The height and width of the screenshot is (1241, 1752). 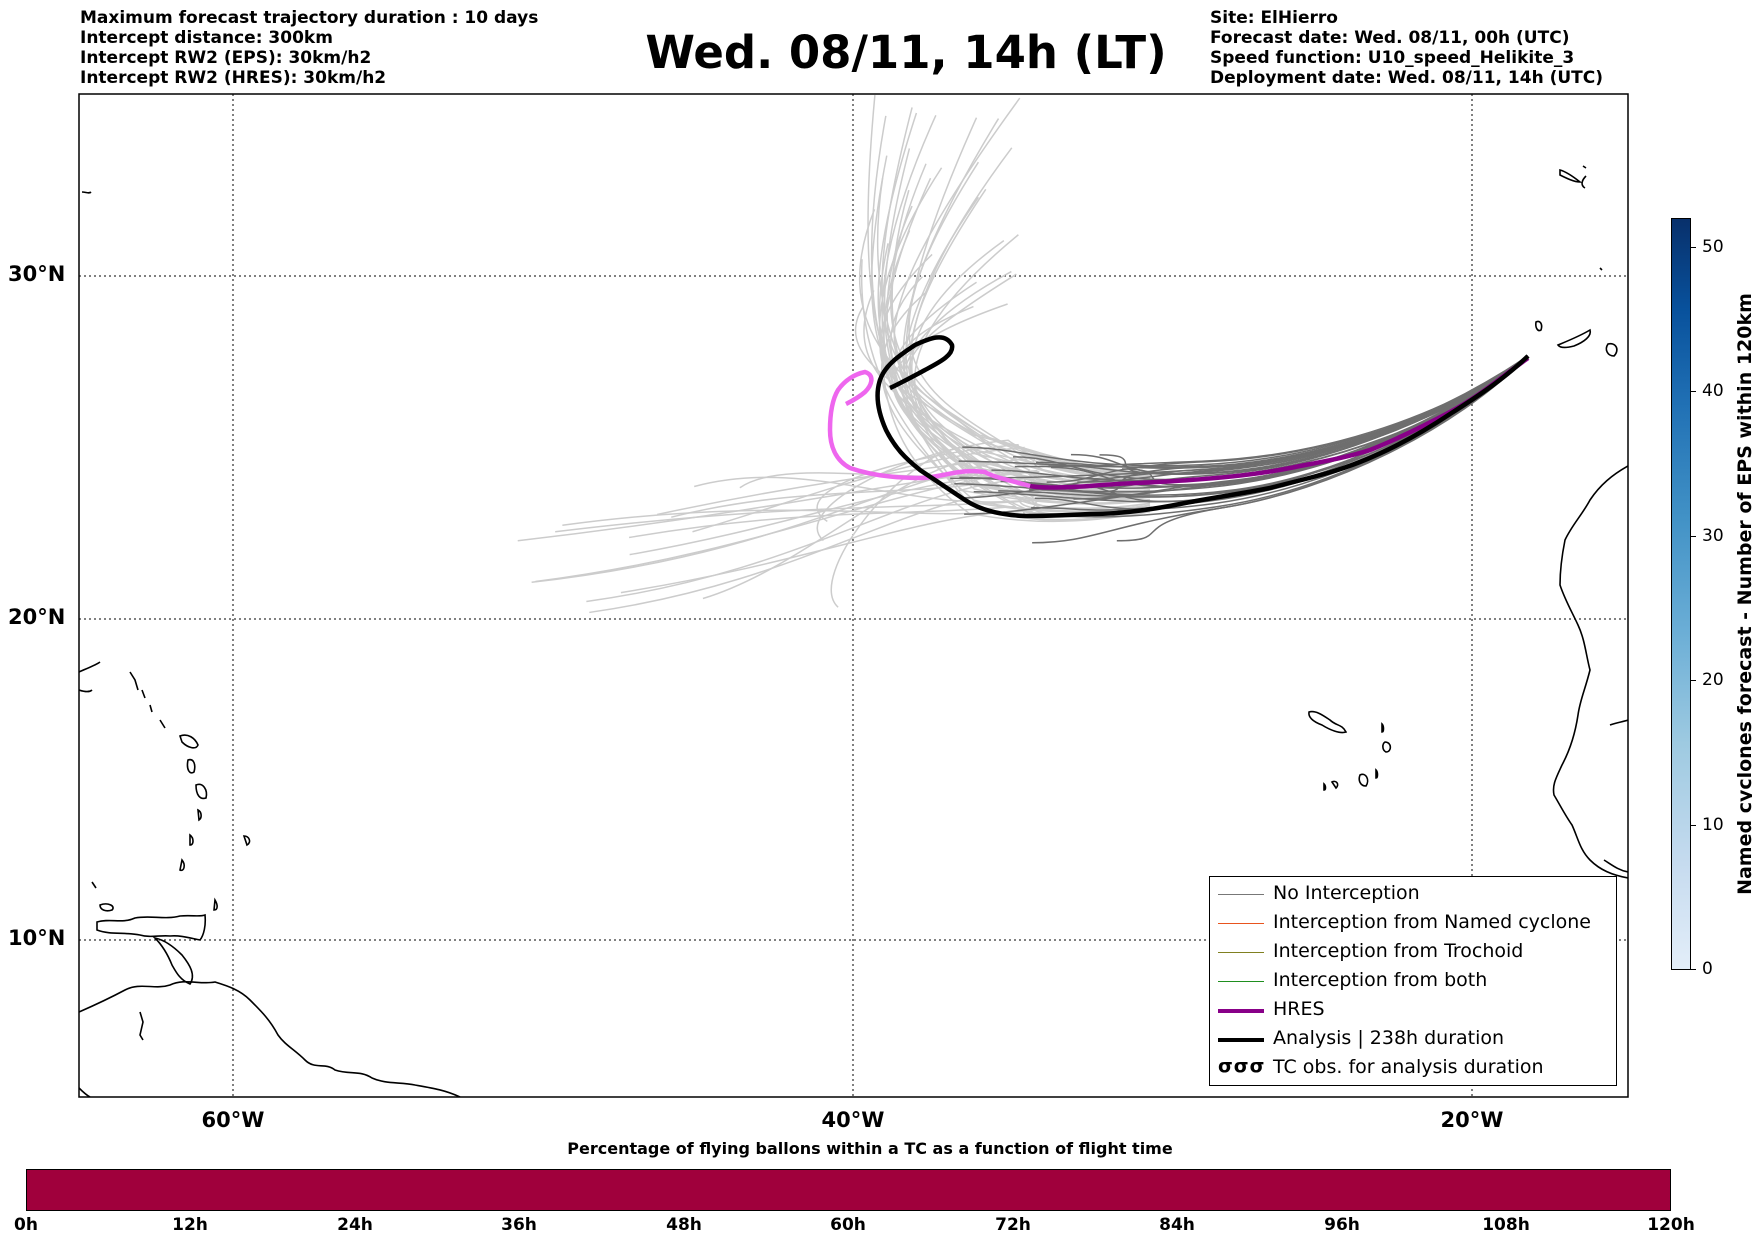 I want to click on cbar-h-tick-84h: 84h, so click(x=1177, y=1225).